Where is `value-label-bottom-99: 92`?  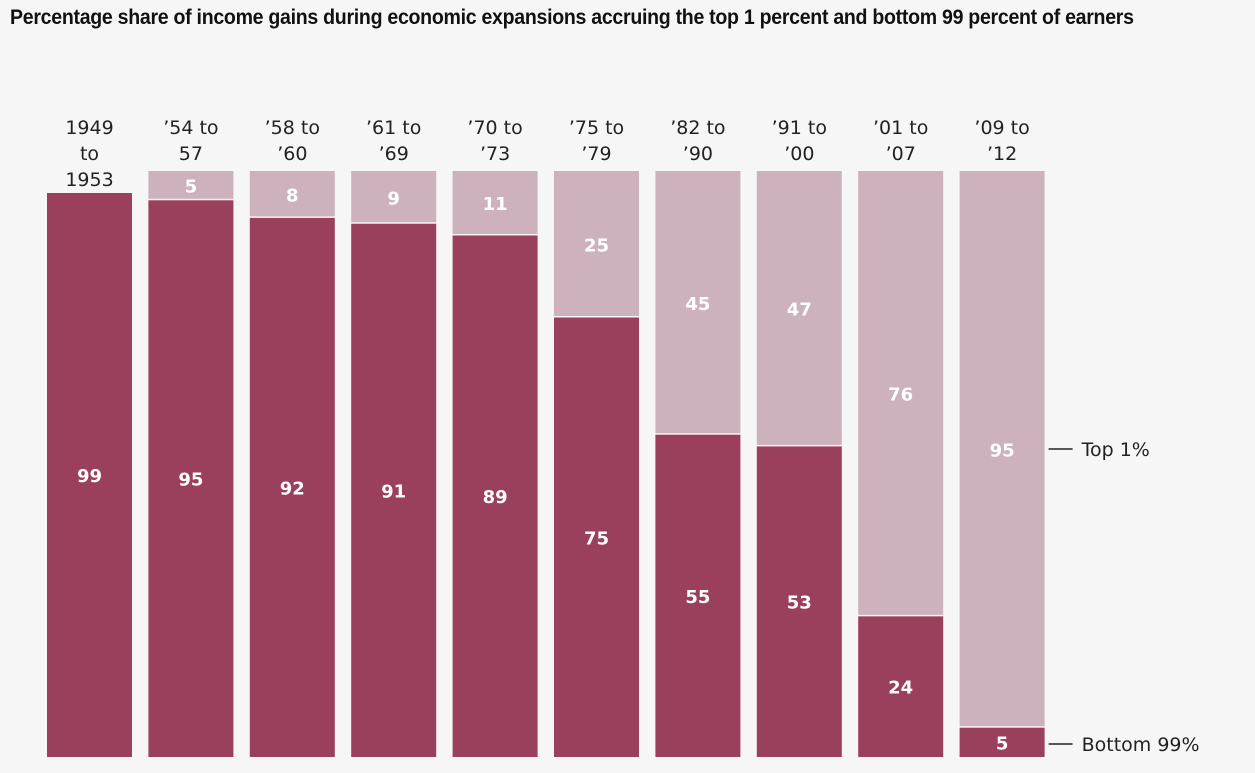
value-label-bottom-99: 92 is located at coordinates (292, 488).